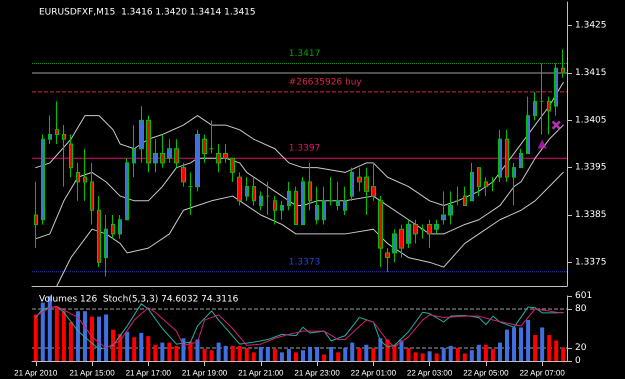 This screenshot has width=625, height=379. Describe the element at coordinates (149, 373) in the screenshot. I see `x-tick-label: 21 Apr 17:00` at that location.